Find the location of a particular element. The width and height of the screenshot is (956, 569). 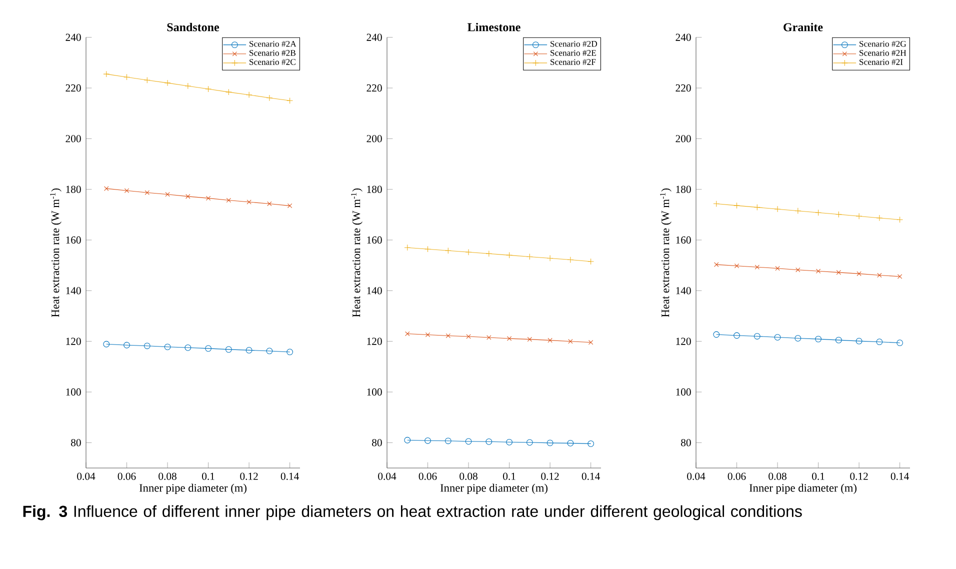

legend-label: Scenario #2B is located at coordinates (273, 53).